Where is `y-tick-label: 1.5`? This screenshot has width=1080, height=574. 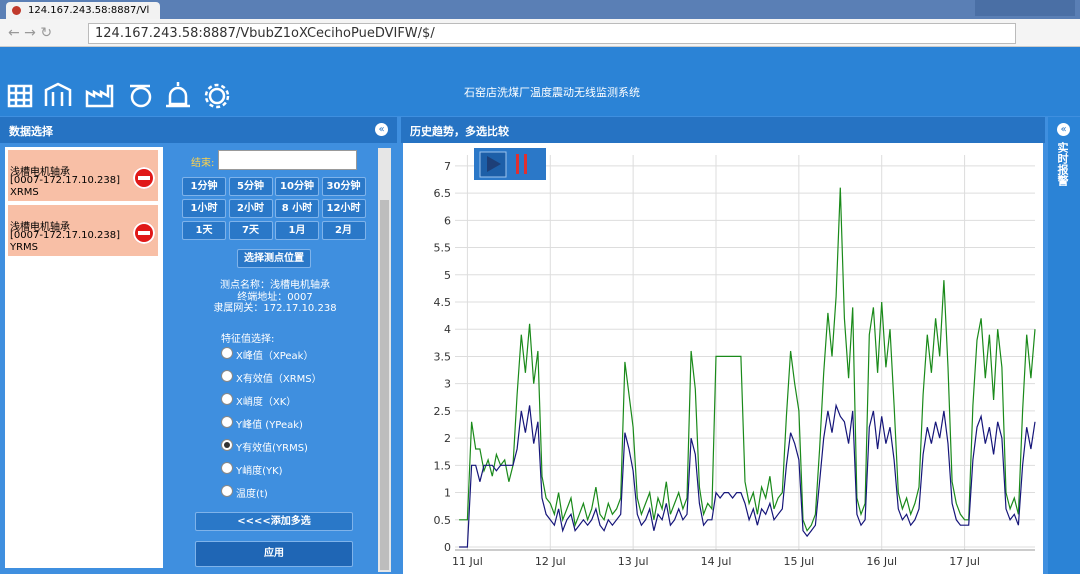 y-tick-label: 1.5 is located at coordinates (443, 465).